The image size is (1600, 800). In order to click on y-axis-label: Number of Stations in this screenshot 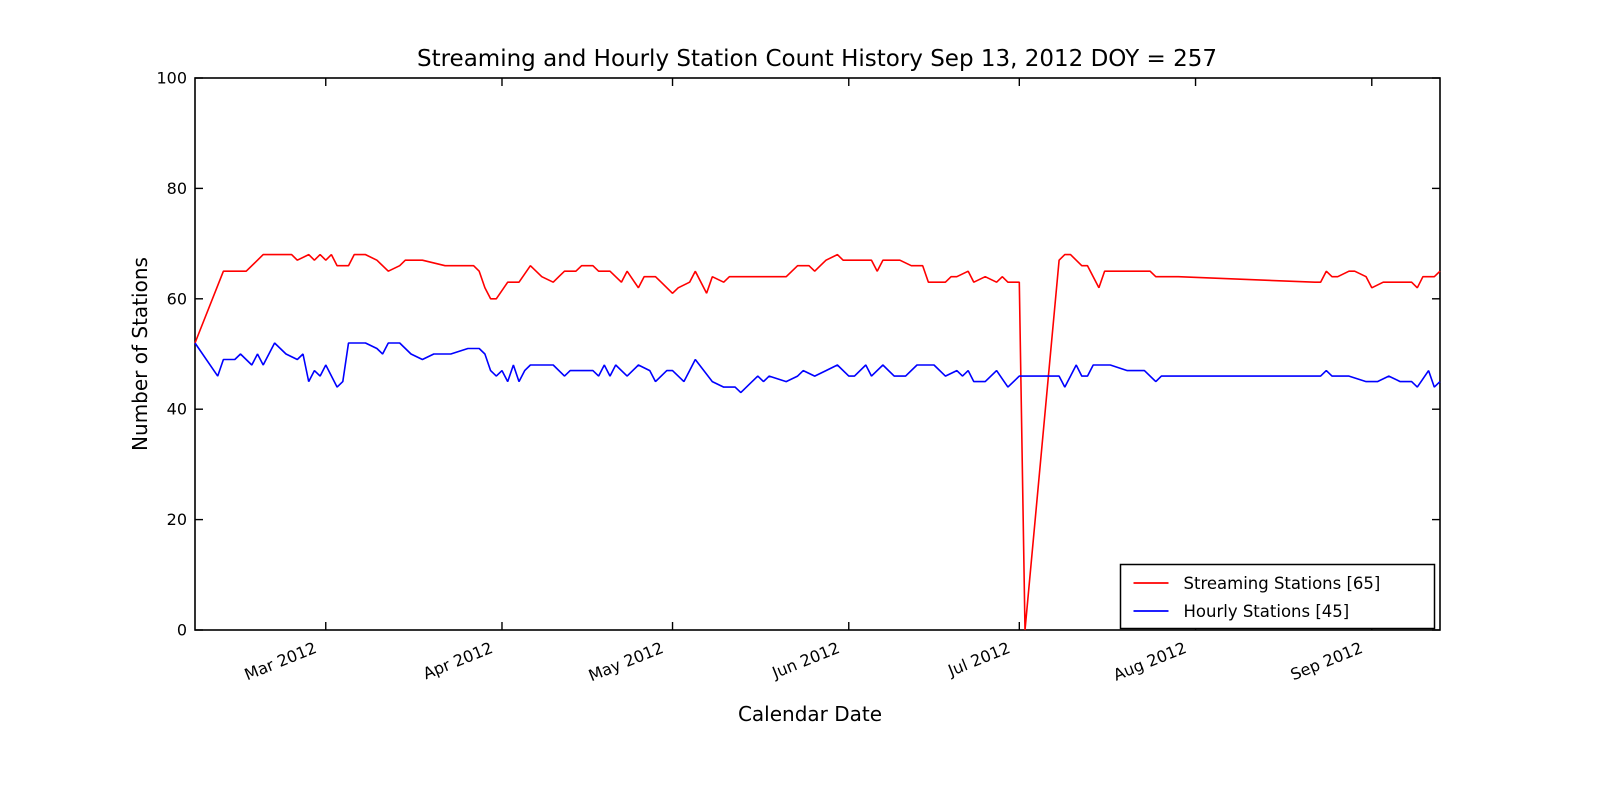, I will do `click(140, 354)`.